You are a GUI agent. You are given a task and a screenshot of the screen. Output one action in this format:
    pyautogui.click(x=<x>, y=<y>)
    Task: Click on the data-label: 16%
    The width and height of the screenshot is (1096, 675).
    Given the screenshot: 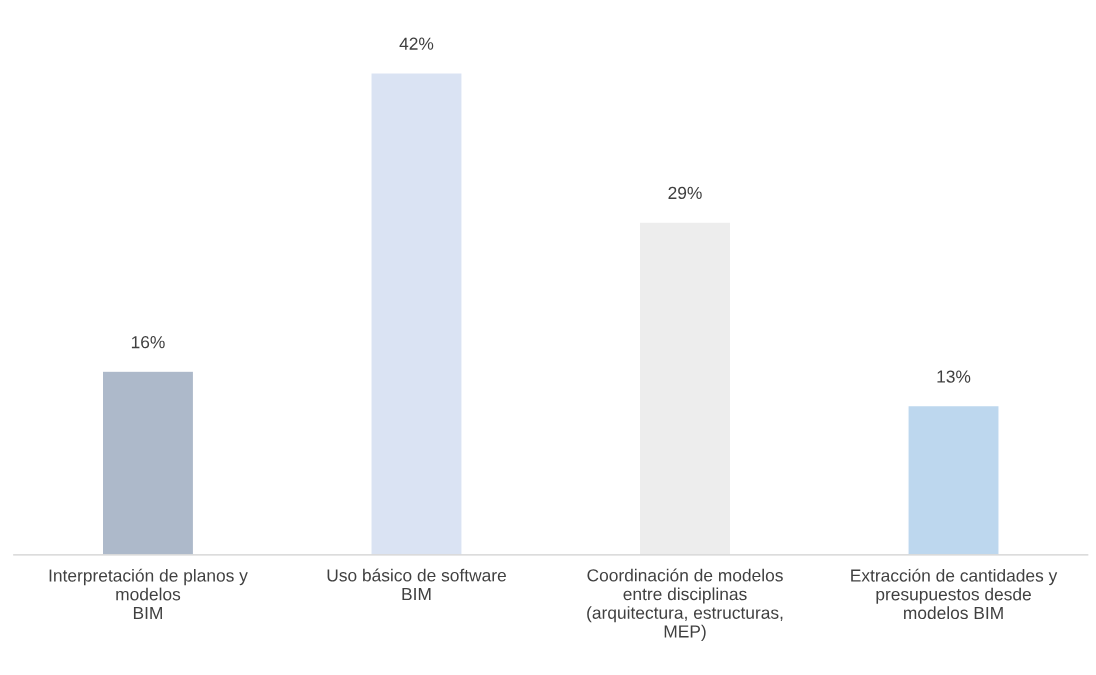 What is the action you would take?
    pyautogui.click(x=148, y=342)
    